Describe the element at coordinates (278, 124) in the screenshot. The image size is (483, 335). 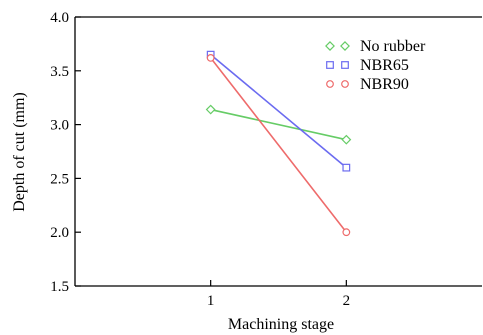
I see `series-line-no-rubber` at that location.